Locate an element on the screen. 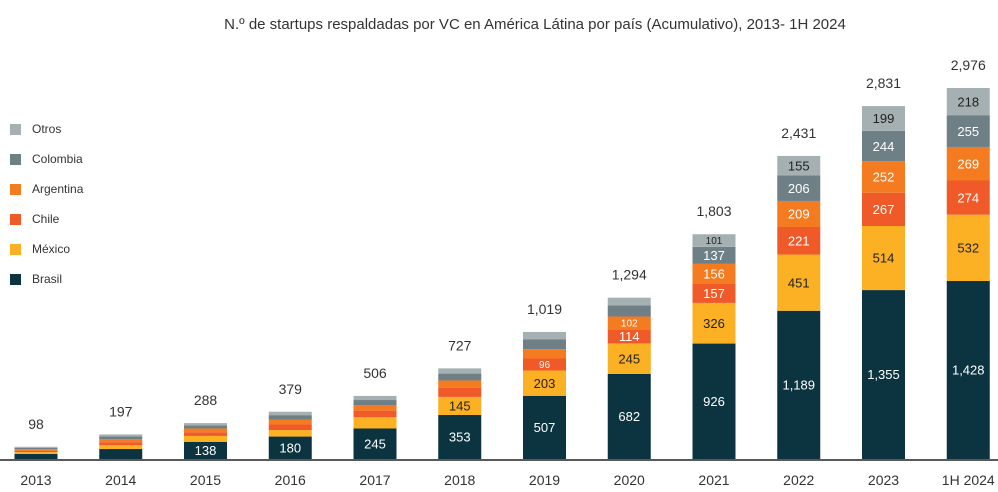 The image size is (998, 492). data-label-brasil-2020: 682 is located at coordinates (629, 416).